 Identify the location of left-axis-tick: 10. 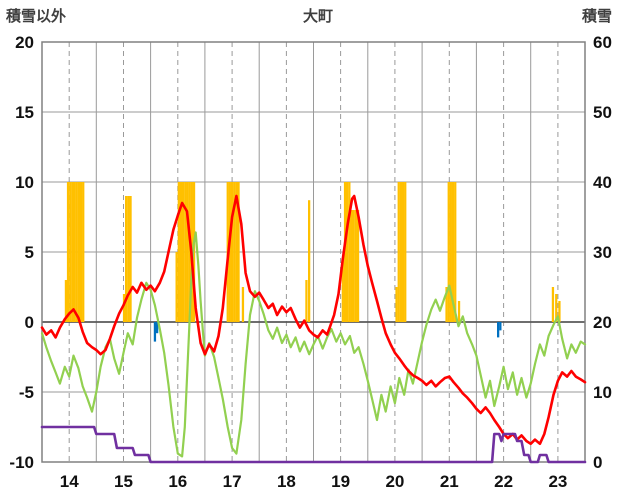
(24, 182).